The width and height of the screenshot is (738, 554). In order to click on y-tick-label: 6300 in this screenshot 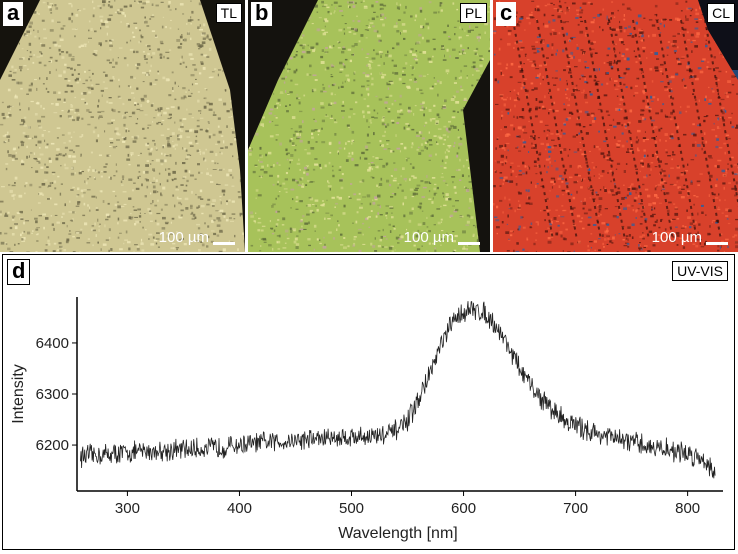, I will do `click(52, 394)`.